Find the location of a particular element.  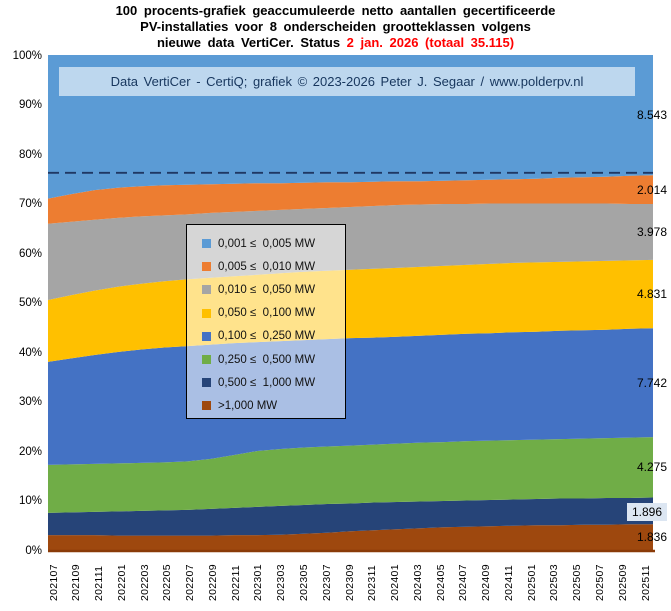

legend-item: 0,250 ≤ 0,500 MW is located at coordinates (273, 359).